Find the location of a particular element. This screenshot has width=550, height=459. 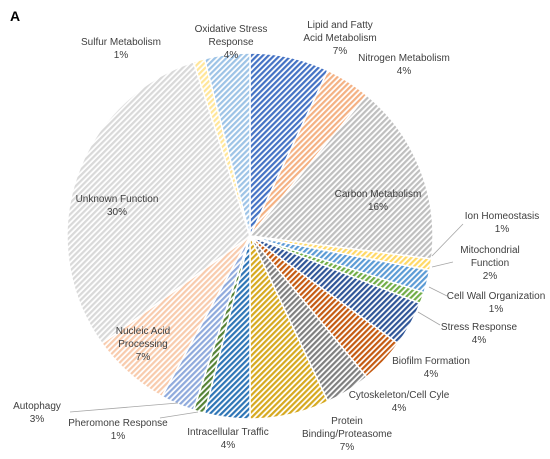

slice-label-pheromone-response: Pheromone Response 1% is located at coordinates (118, 430).